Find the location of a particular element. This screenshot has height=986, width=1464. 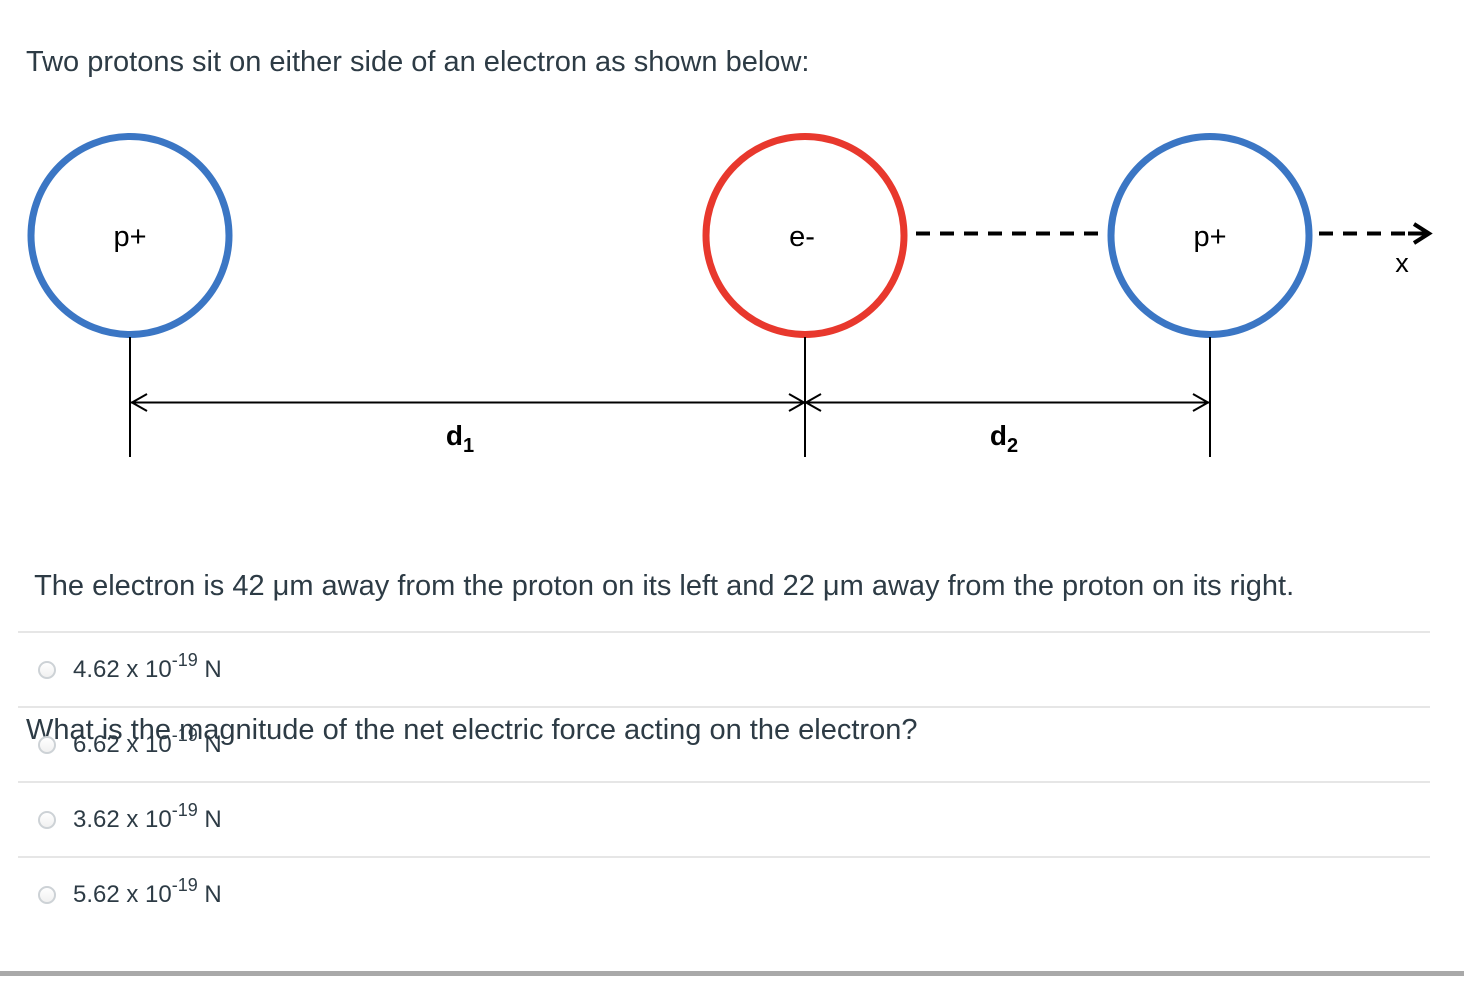

option-4-radio is located at coordinates (47, 894).